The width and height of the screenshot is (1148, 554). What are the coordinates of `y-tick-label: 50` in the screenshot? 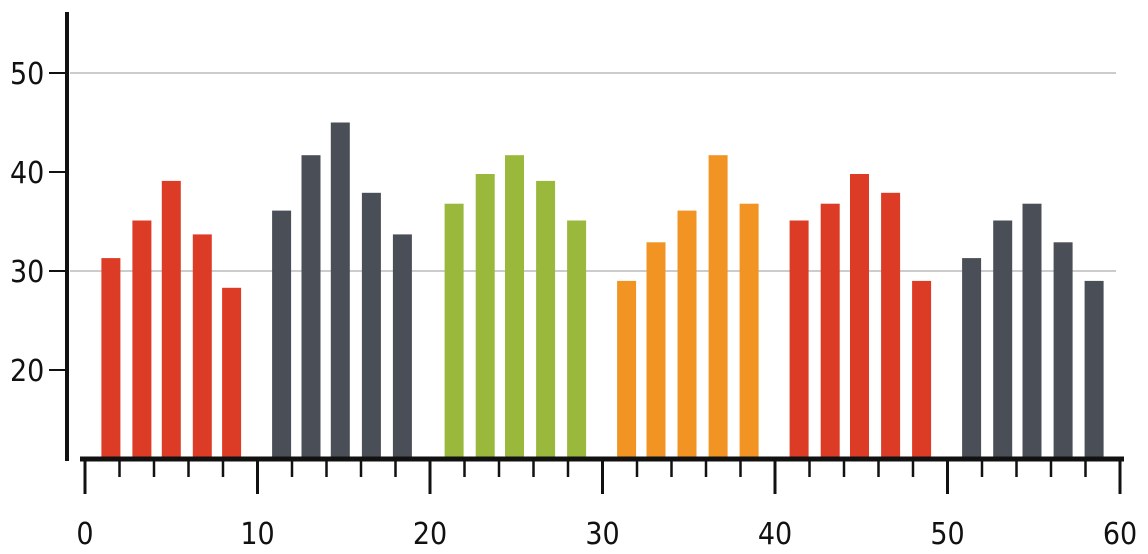 It's located at (27, 74).